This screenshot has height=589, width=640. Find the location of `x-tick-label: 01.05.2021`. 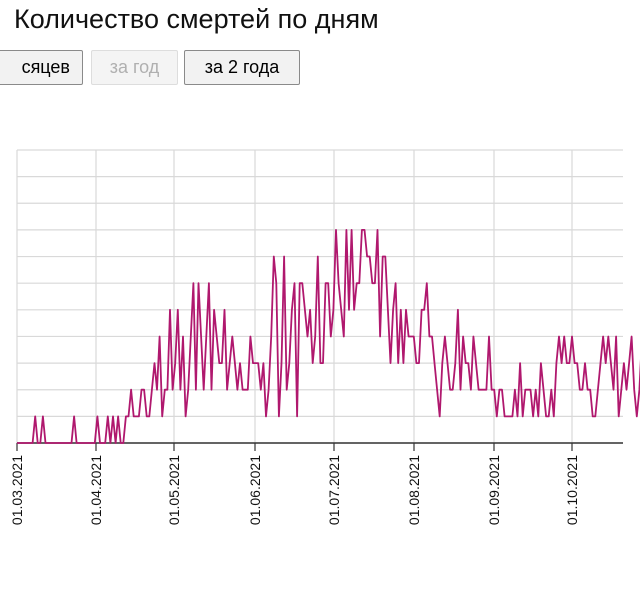

x-tick-label: 01.05.2021 is located at coordinates (174, 490).